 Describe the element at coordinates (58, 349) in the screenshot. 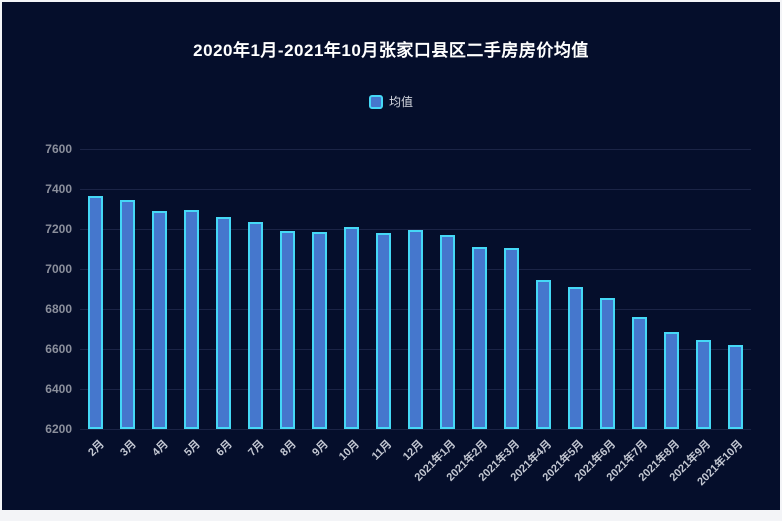

I see `y-axis-label: 6600` at that location.